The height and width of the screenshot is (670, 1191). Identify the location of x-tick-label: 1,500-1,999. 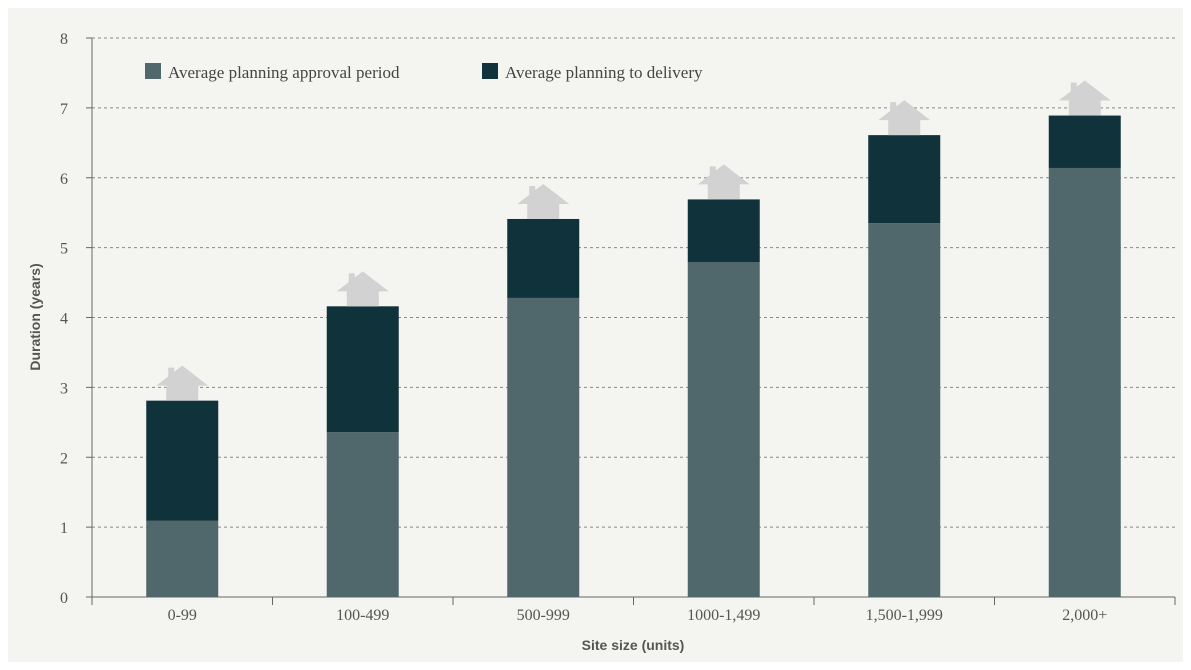
(904, 615).